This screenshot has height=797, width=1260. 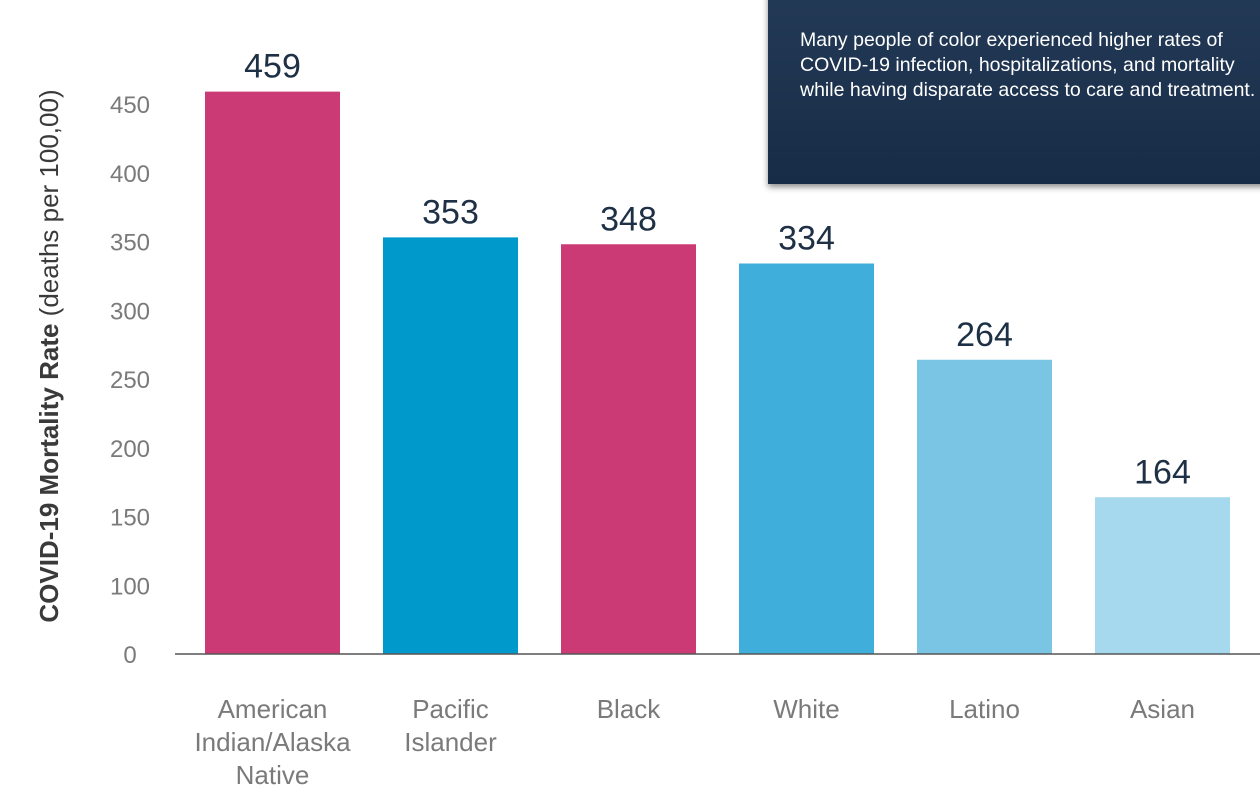 What do you see at coordinates (450, 709) in the screenshot?
I see `category-label-line: Pacific` at bounding box center [450, 709].